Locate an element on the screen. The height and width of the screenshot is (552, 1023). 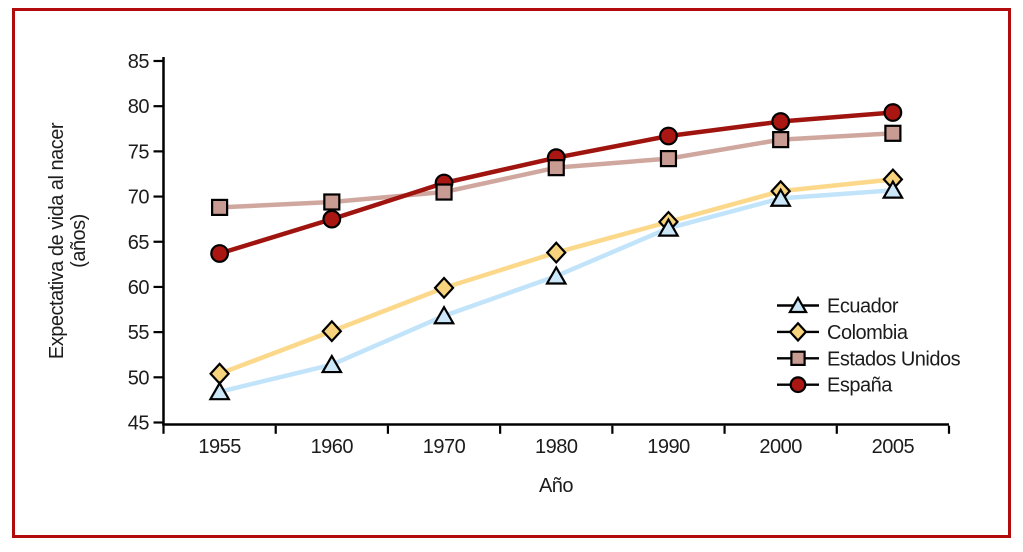
marker-estados-unidos-2005 is located at coordinates (893, 133).